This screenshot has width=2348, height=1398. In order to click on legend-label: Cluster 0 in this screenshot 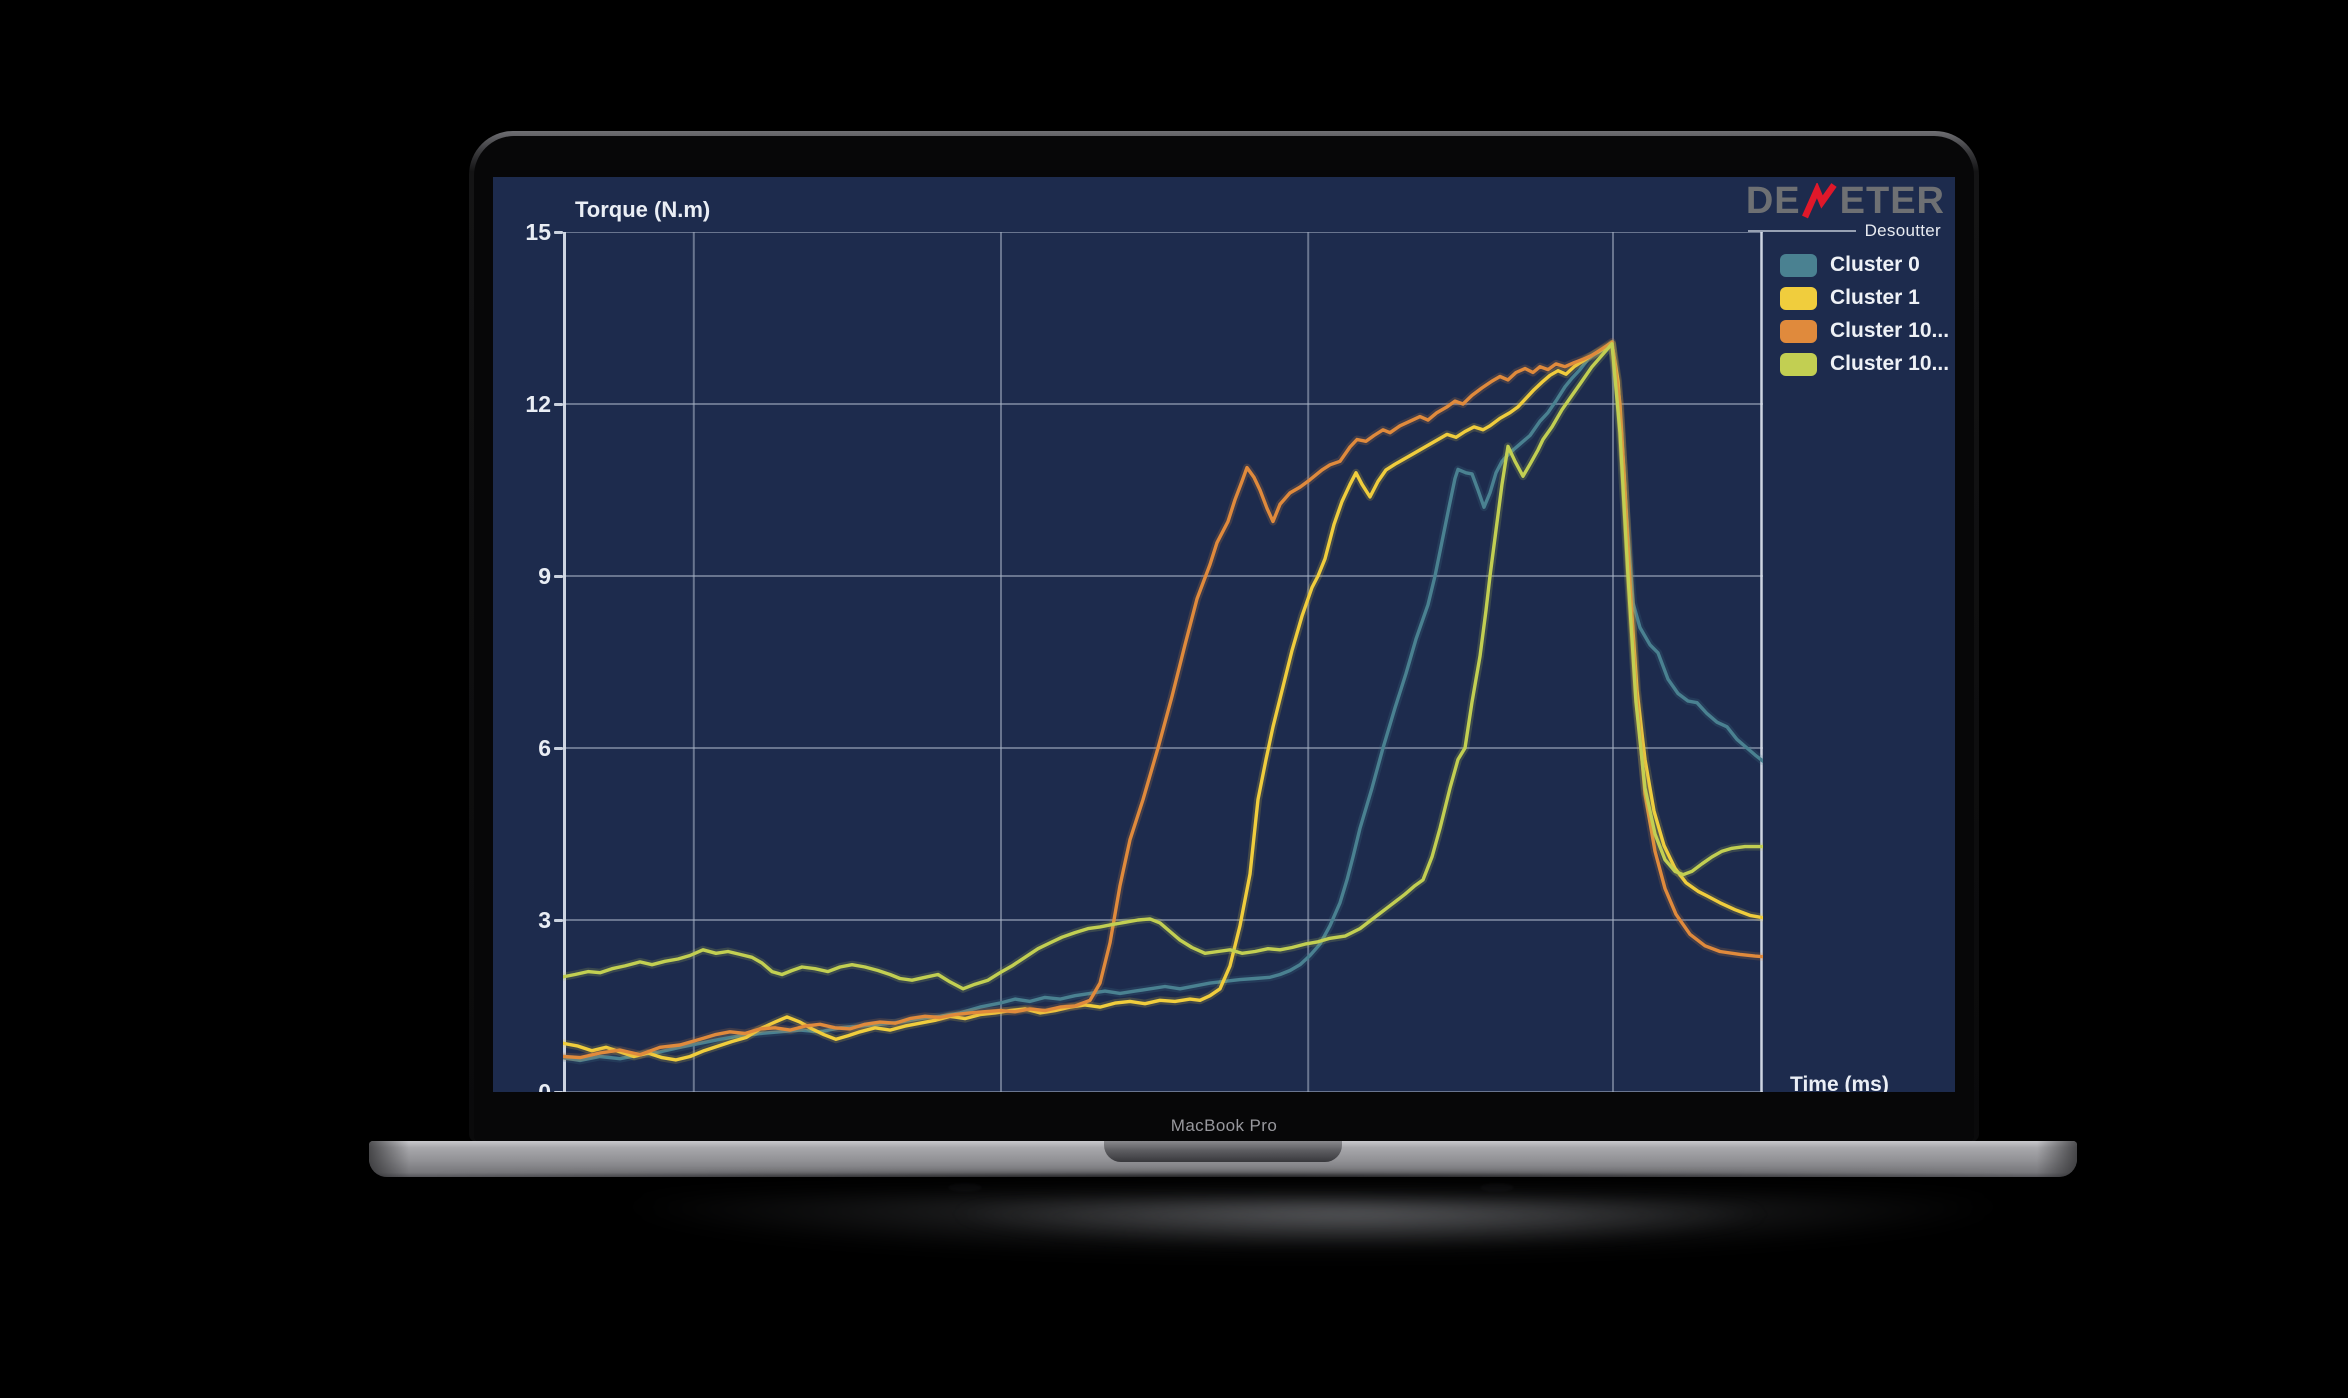, I will do `click(1875, 264)`.